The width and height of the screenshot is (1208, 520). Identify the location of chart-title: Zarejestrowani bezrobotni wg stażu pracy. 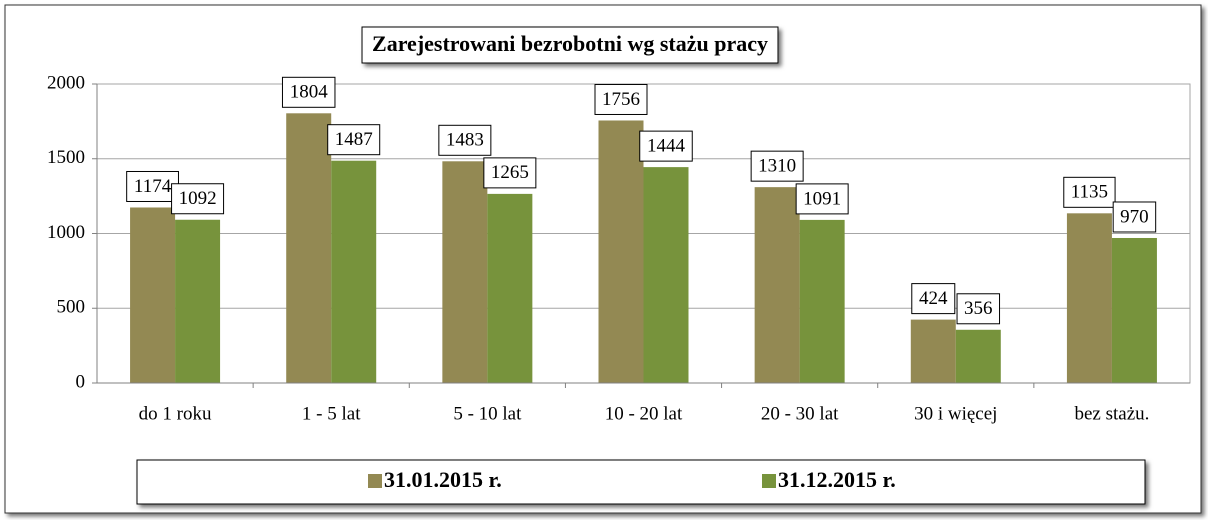
(570, 43).